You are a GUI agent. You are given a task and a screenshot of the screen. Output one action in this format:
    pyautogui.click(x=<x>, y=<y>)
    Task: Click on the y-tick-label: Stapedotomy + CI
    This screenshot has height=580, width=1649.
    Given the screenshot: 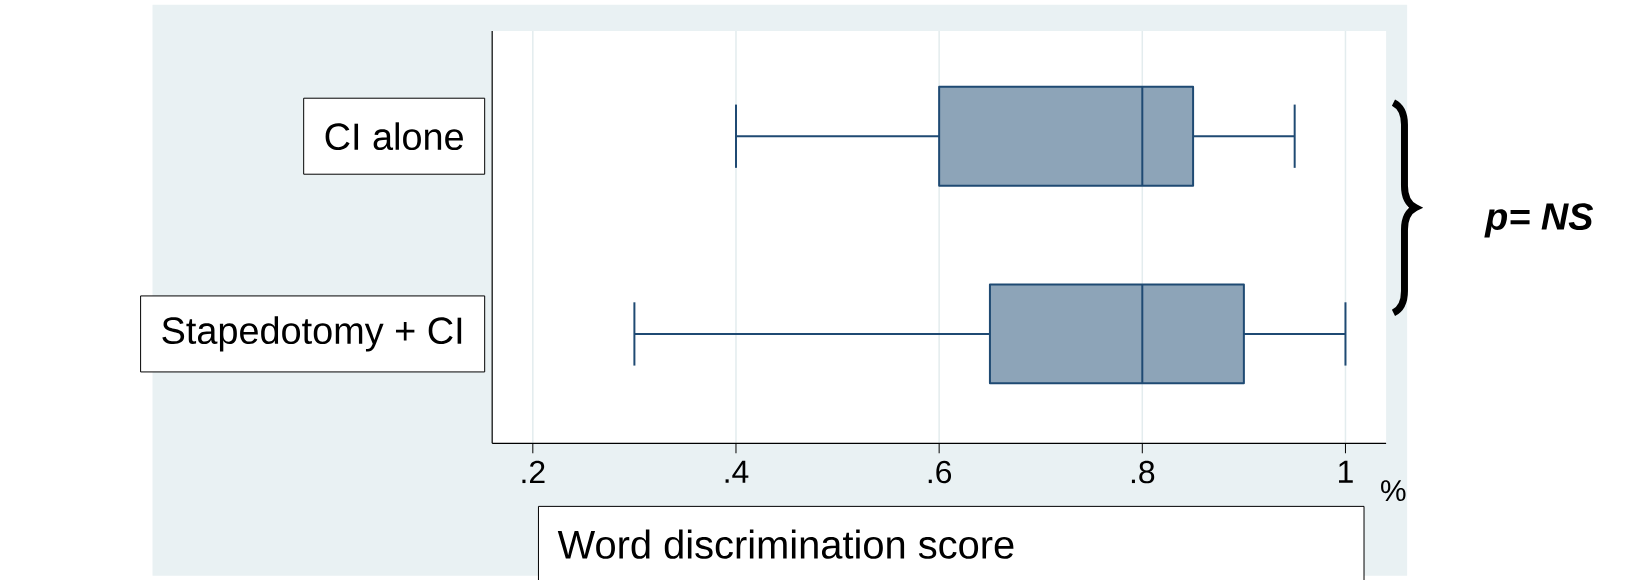 What is the action you would take?
    pyautogui.click(x=312, y=334)
    